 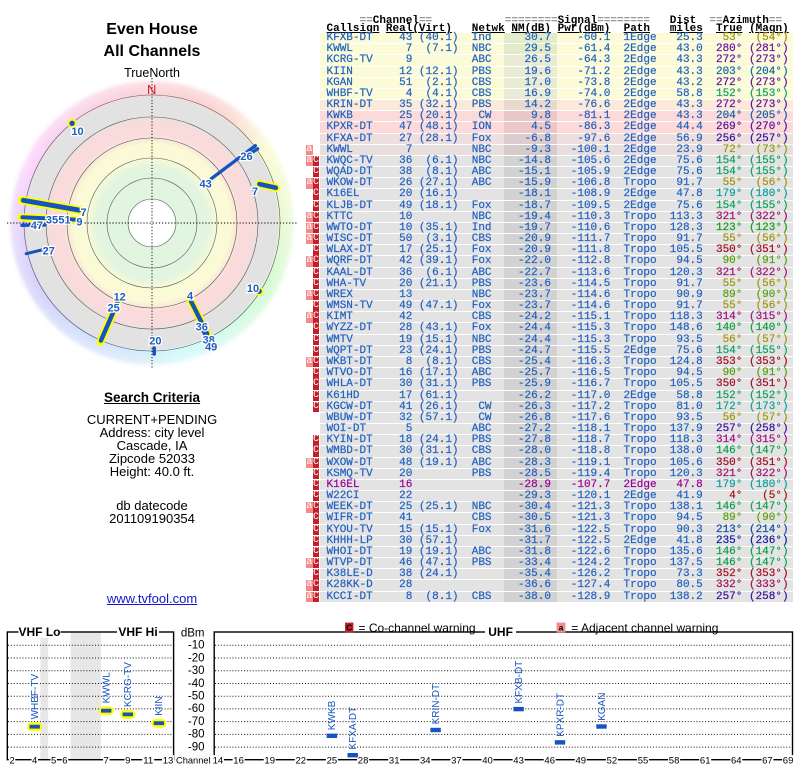 What do you see at coordinates (456, 760) in the screenshot?
I see `svg-text: 37` at bounding box center [456, 760].